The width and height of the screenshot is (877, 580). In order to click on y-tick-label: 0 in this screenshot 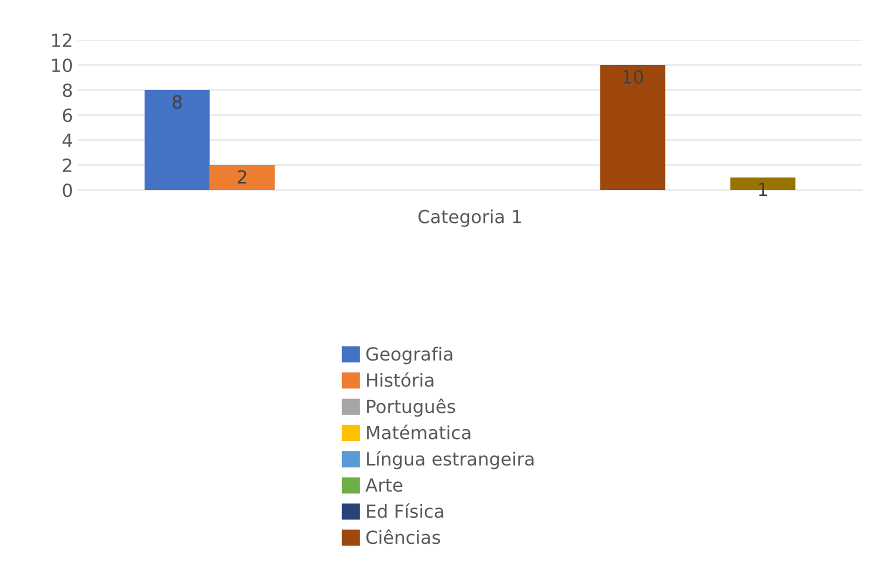, I will do `click(67, 190)`.